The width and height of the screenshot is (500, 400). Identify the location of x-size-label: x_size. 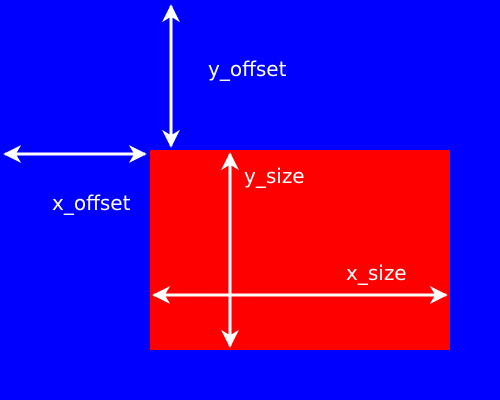
(376, 273).